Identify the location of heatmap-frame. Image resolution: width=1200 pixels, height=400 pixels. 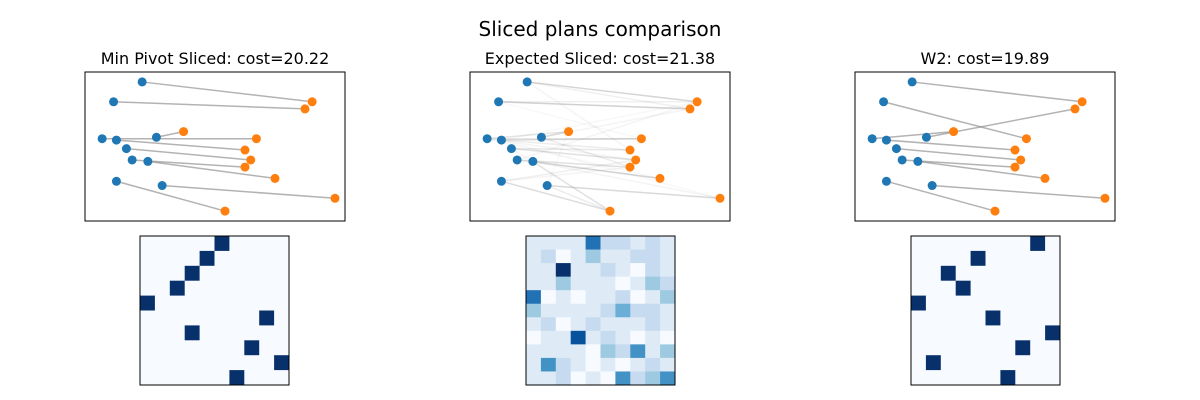
(985, 310).